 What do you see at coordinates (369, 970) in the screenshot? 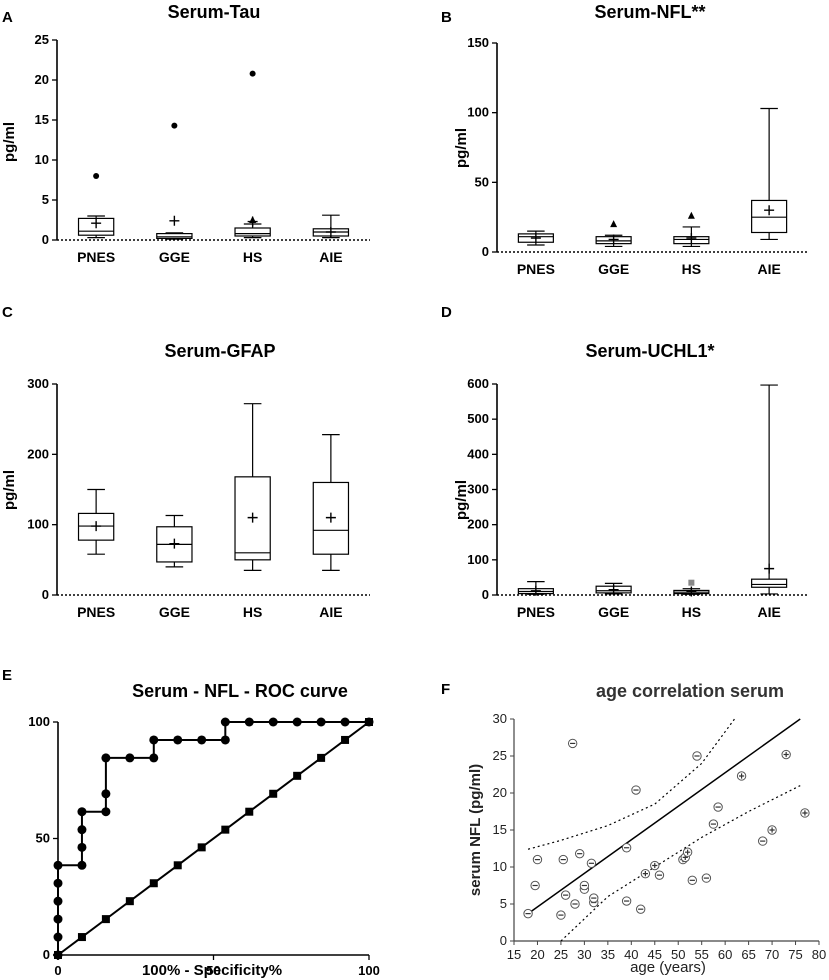
I see `x-tick-label: 100` at bounding box center [369, 970].